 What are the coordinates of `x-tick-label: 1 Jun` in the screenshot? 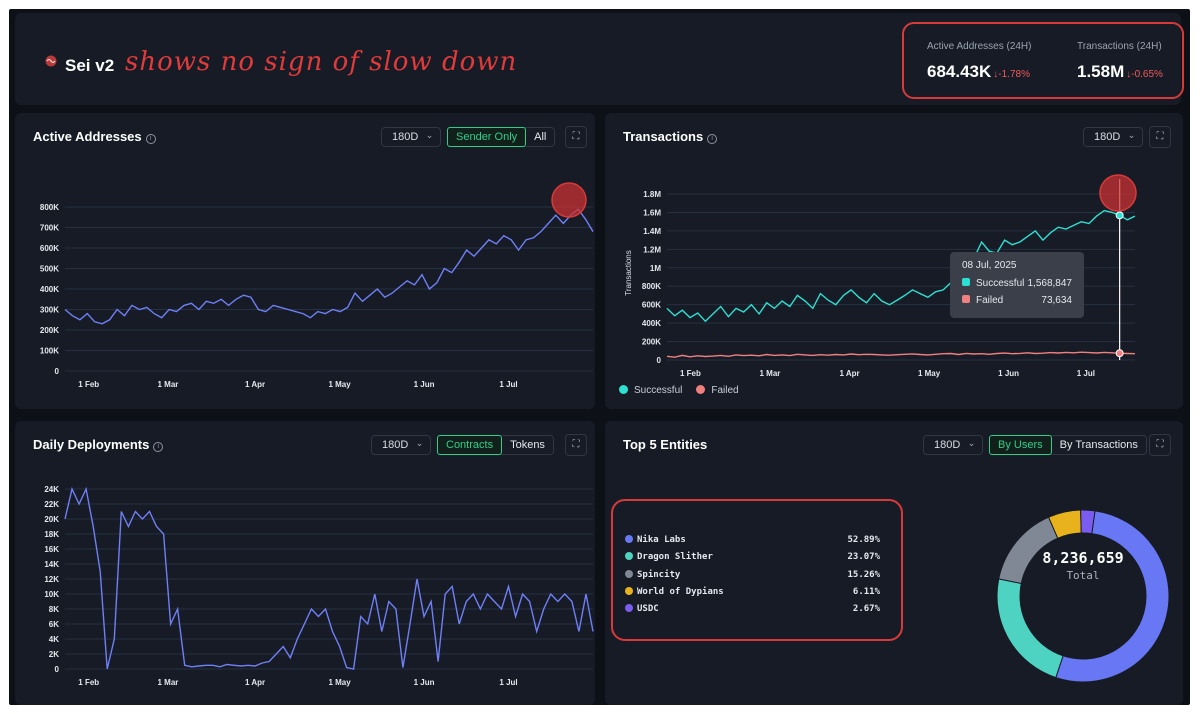 It's located at (424, 384).